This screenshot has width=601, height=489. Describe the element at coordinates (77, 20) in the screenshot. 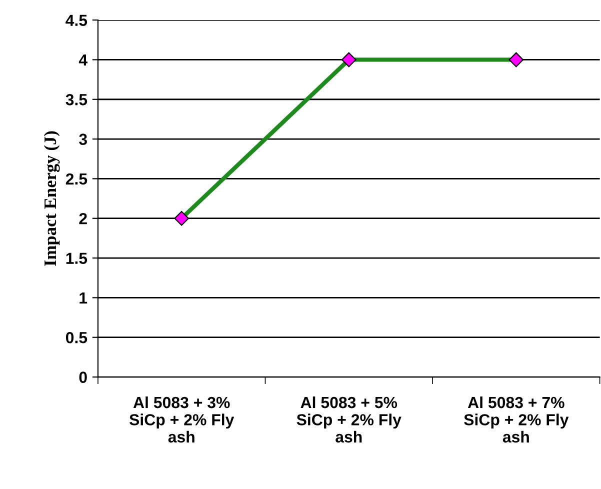

I see `y-tick-label: 4.5` at that location.